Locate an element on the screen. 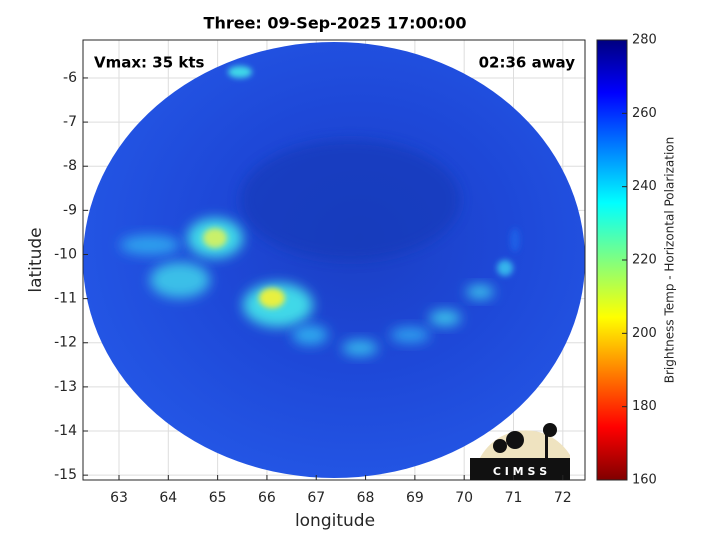 The width and height of the screenshot is (720, 540). y-axis-label: latitude is located at coordinates (36, 259).